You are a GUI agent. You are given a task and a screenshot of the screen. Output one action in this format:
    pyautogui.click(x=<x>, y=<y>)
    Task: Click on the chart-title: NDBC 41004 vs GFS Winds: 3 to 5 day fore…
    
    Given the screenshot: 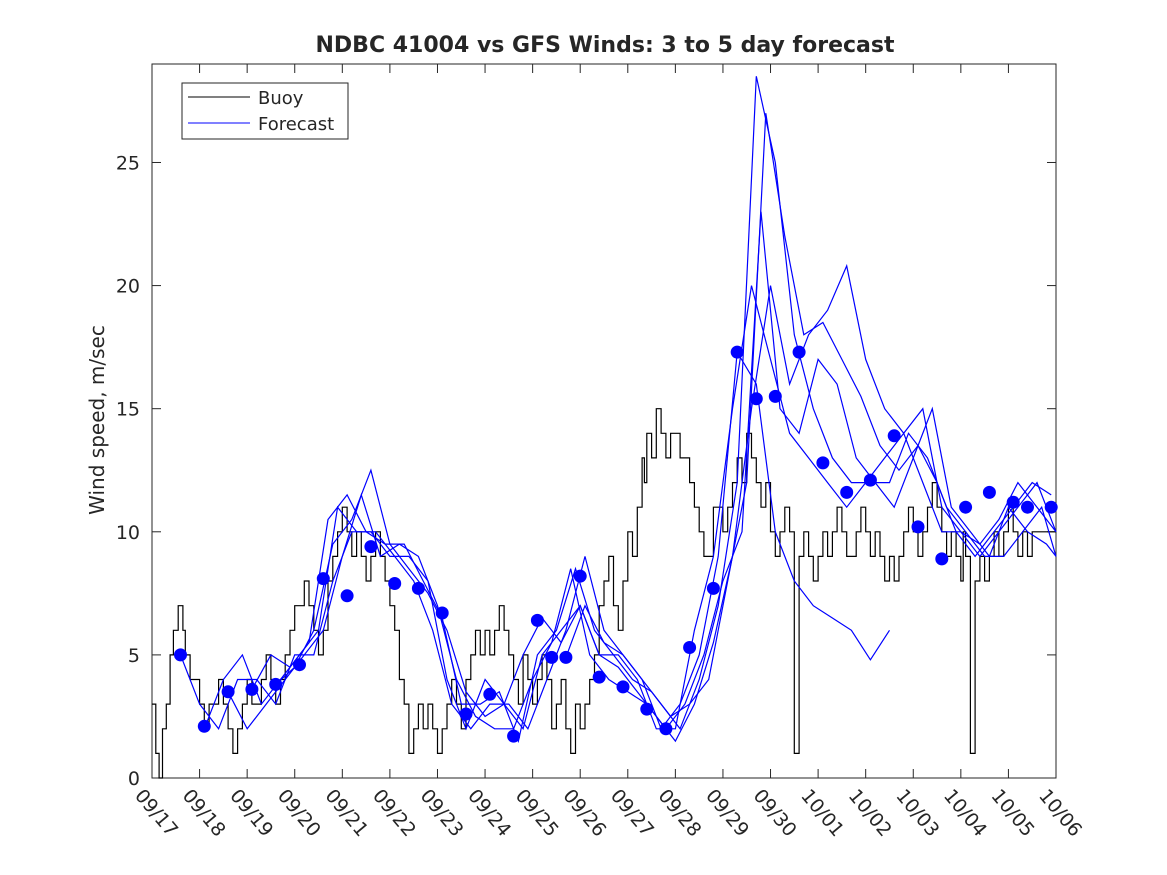 What is the action you would take?
    pyautogui.click(x=605, y=45)
    